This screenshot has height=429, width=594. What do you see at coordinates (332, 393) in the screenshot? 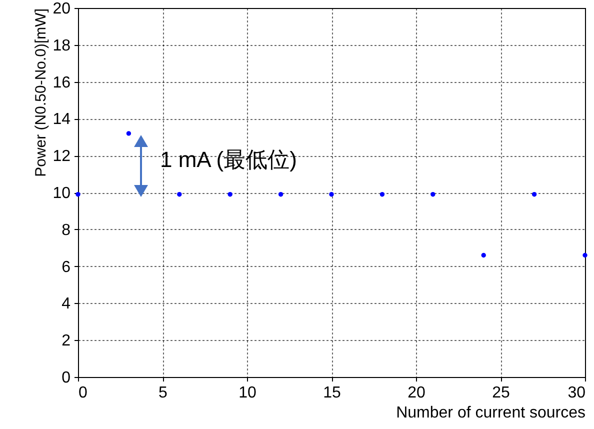
I see `x-tick-label: 15` at bounding box center [332, 393].